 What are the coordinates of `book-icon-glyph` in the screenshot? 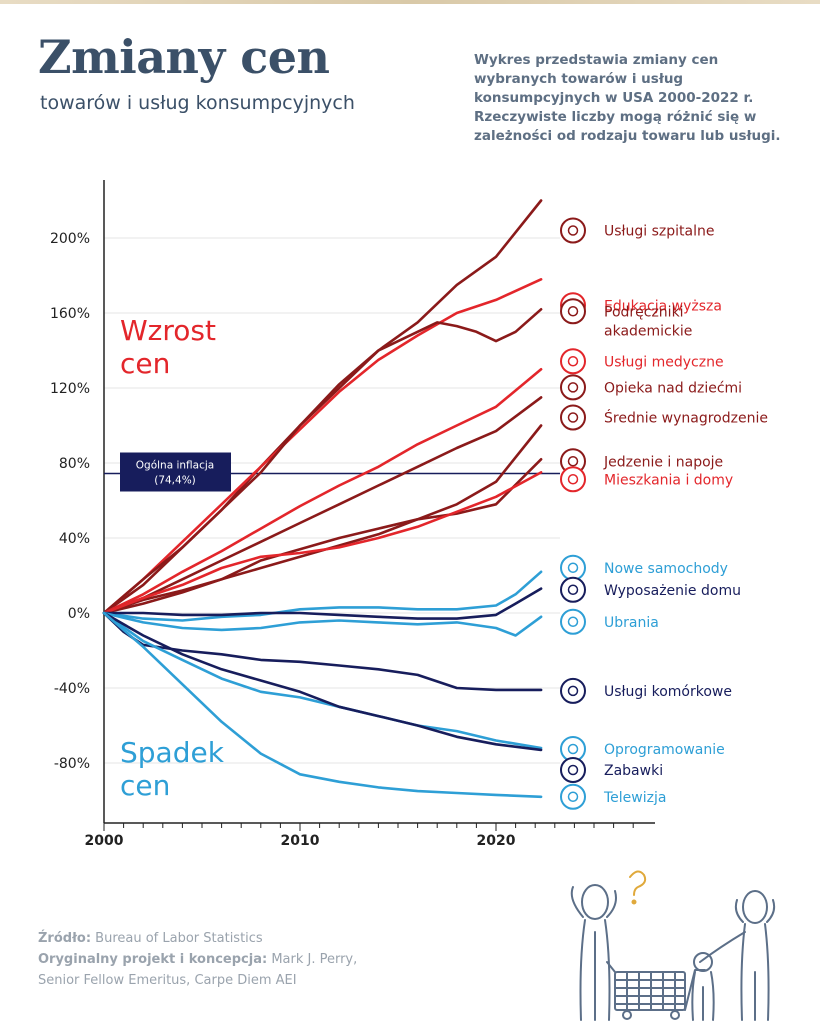 It's located at (573, 311).